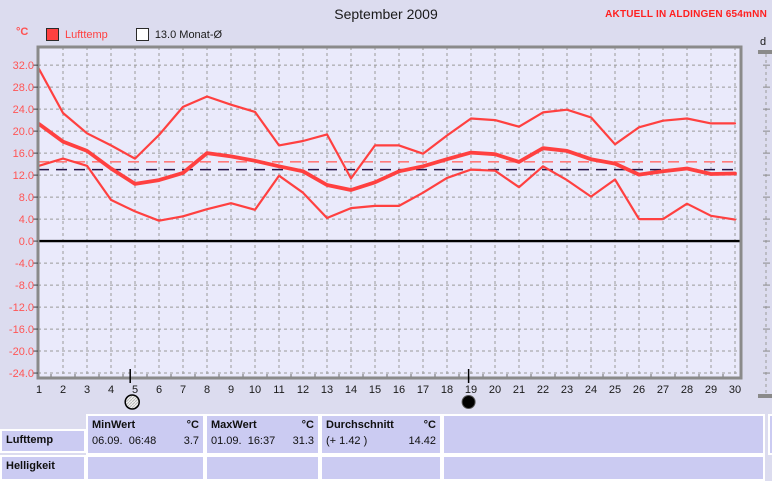  I want to click on page-title: September 2009, so click(386, 14).